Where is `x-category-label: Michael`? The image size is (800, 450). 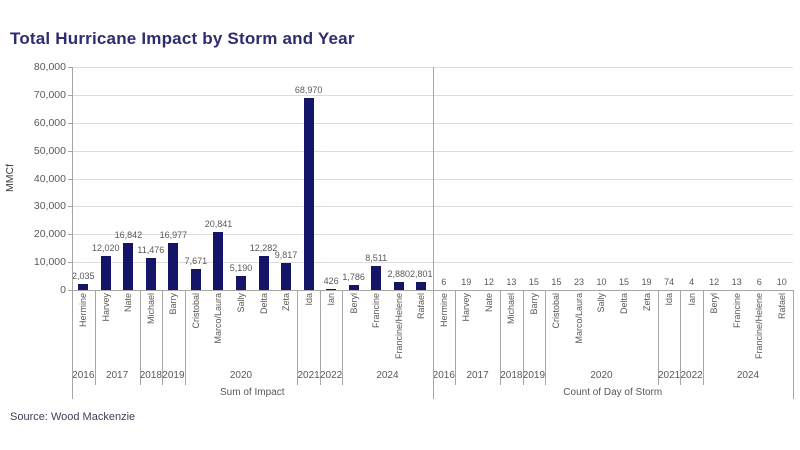 x-category-label: Michael is located at coordinates (511, 309).